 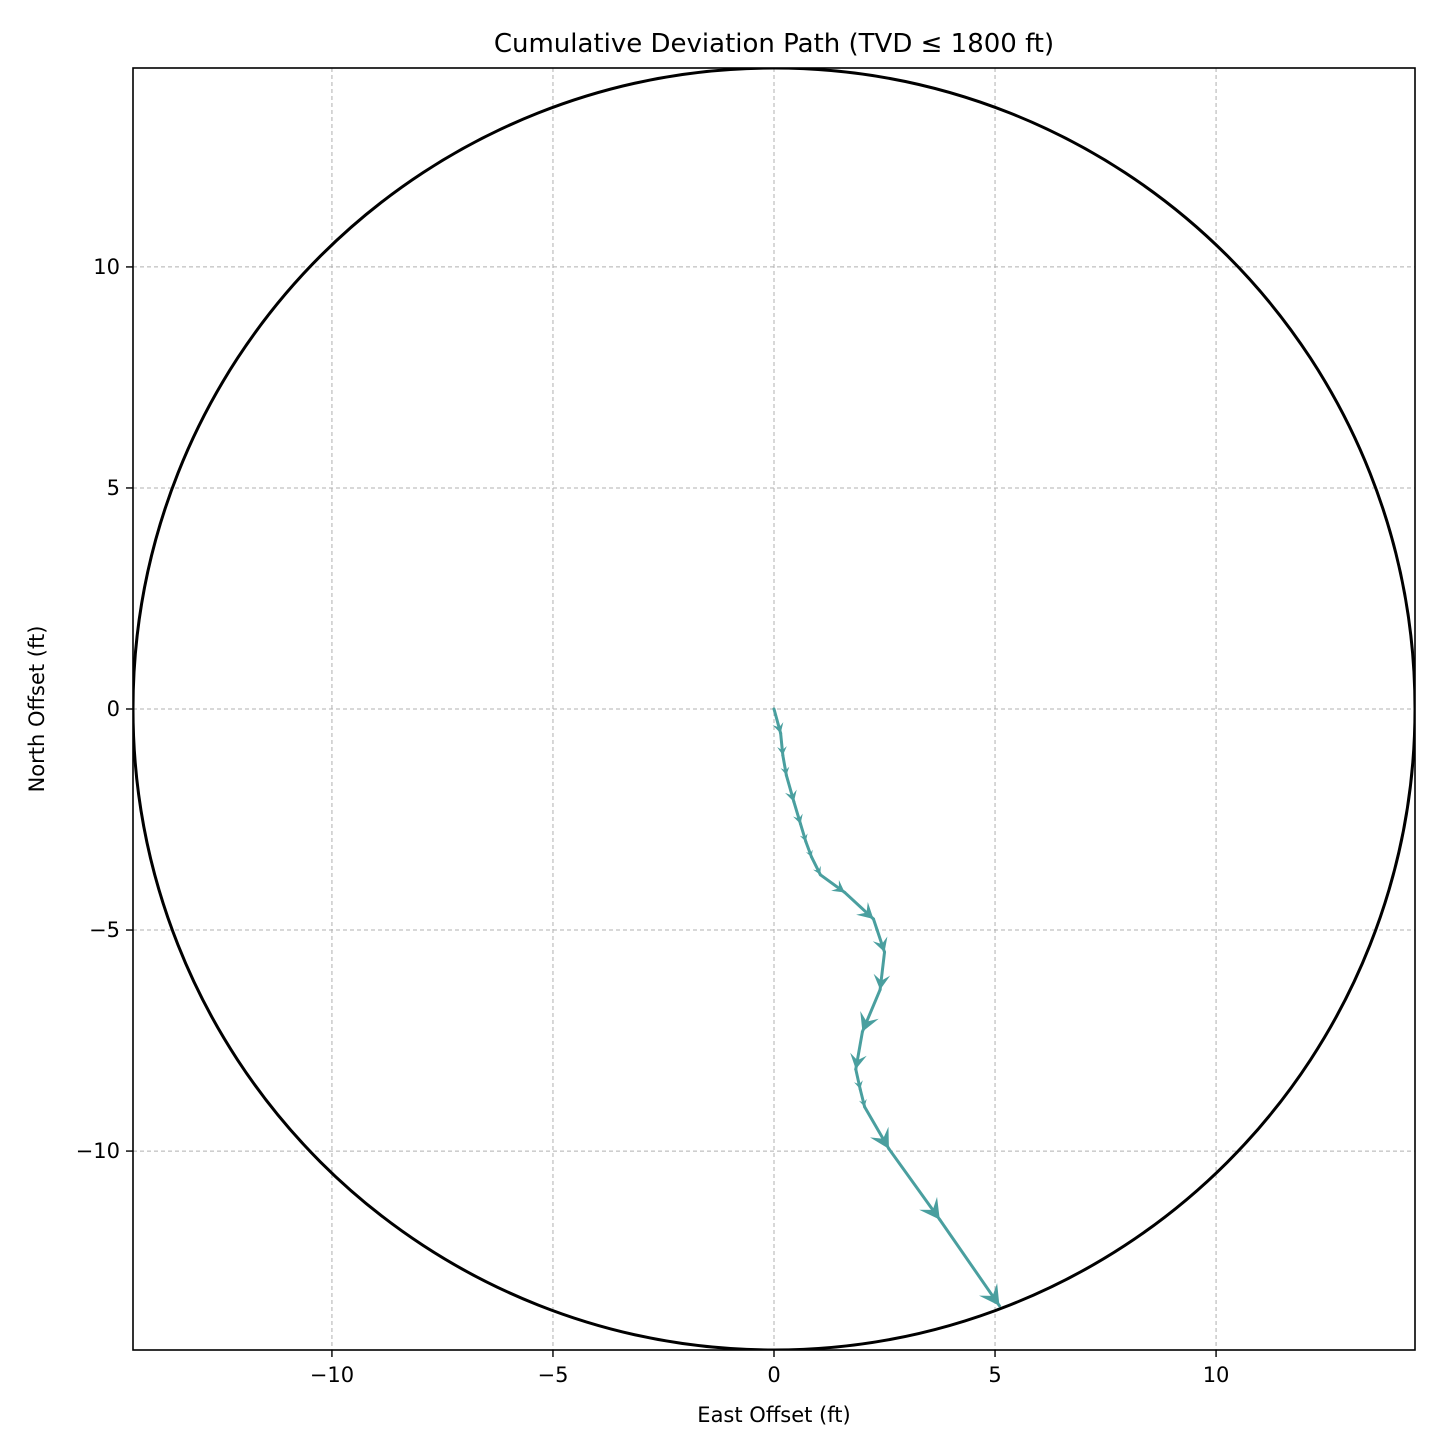 What do you see at coordinates (106, 267) in the screenshot?
I see `y-tick-label: 10` at bounding box center [106, 267].